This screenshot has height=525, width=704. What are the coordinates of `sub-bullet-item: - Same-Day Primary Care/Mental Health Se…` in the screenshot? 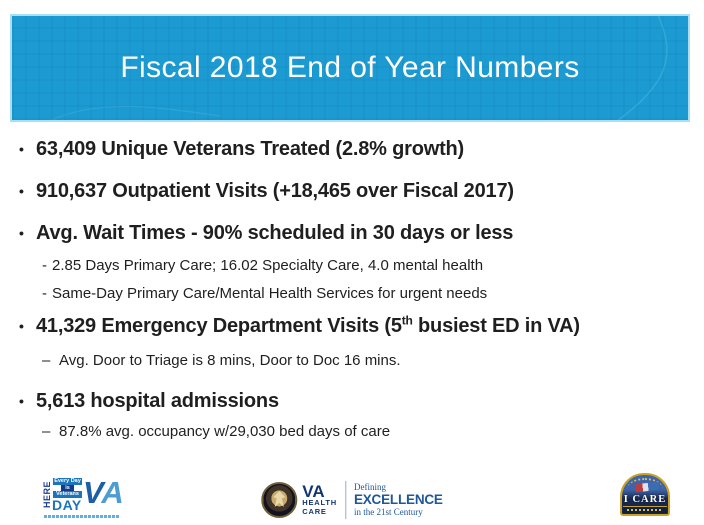 It's located at (352, 294).